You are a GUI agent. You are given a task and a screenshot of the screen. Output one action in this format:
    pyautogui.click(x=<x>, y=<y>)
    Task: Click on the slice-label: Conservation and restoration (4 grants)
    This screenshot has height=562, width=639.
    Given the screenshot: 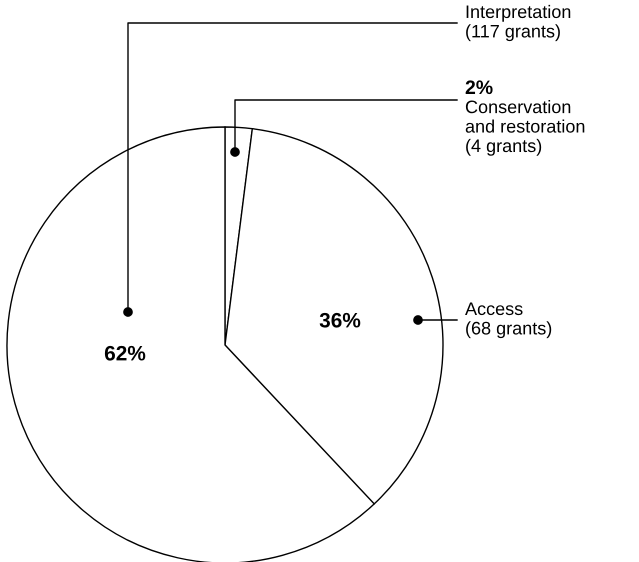 What is the action you would take?
    pyautogui.click(x=525, y=128)
    